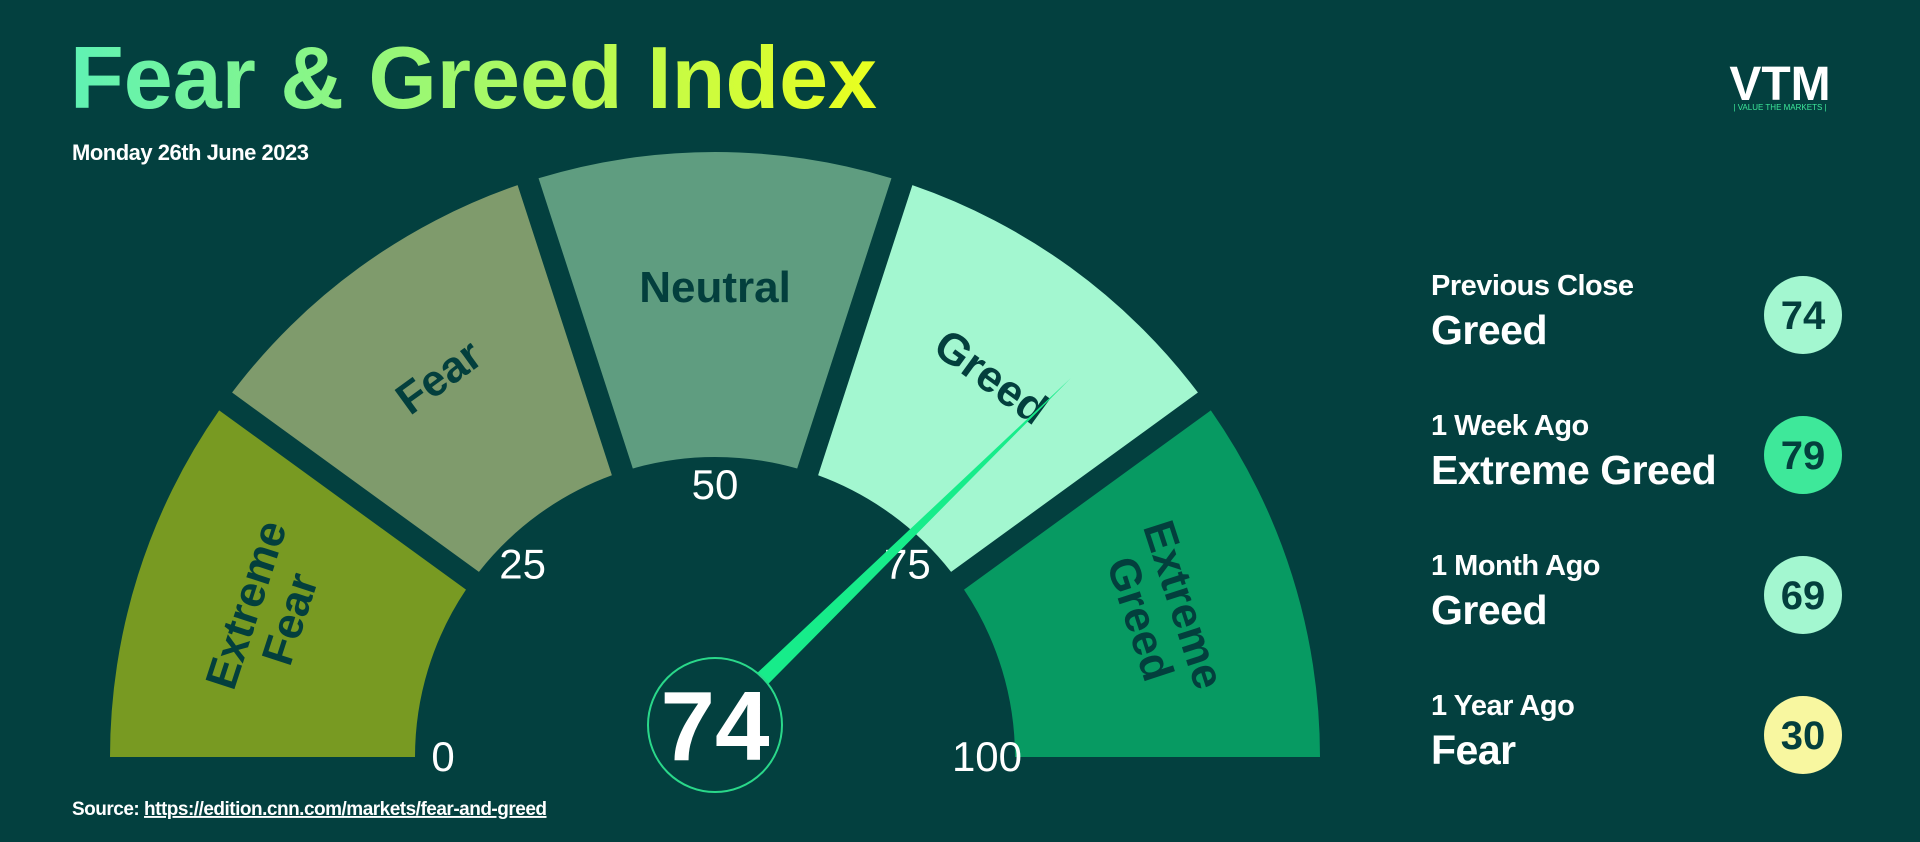  I want to click on history-period: 1 Year Ago, so click(1502, 706).